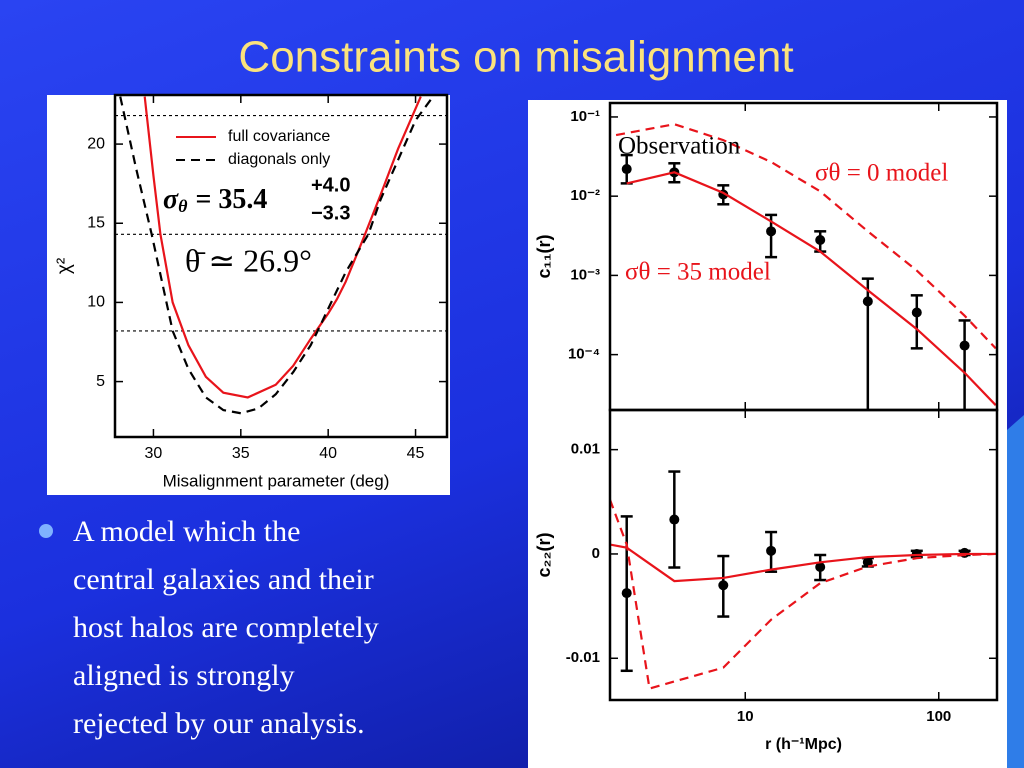 This screenshot has height=768, width=1024. Describe the element at coordinates (583, 657) in the screenshot. I see `y-tick-label: -0.01` at that location.